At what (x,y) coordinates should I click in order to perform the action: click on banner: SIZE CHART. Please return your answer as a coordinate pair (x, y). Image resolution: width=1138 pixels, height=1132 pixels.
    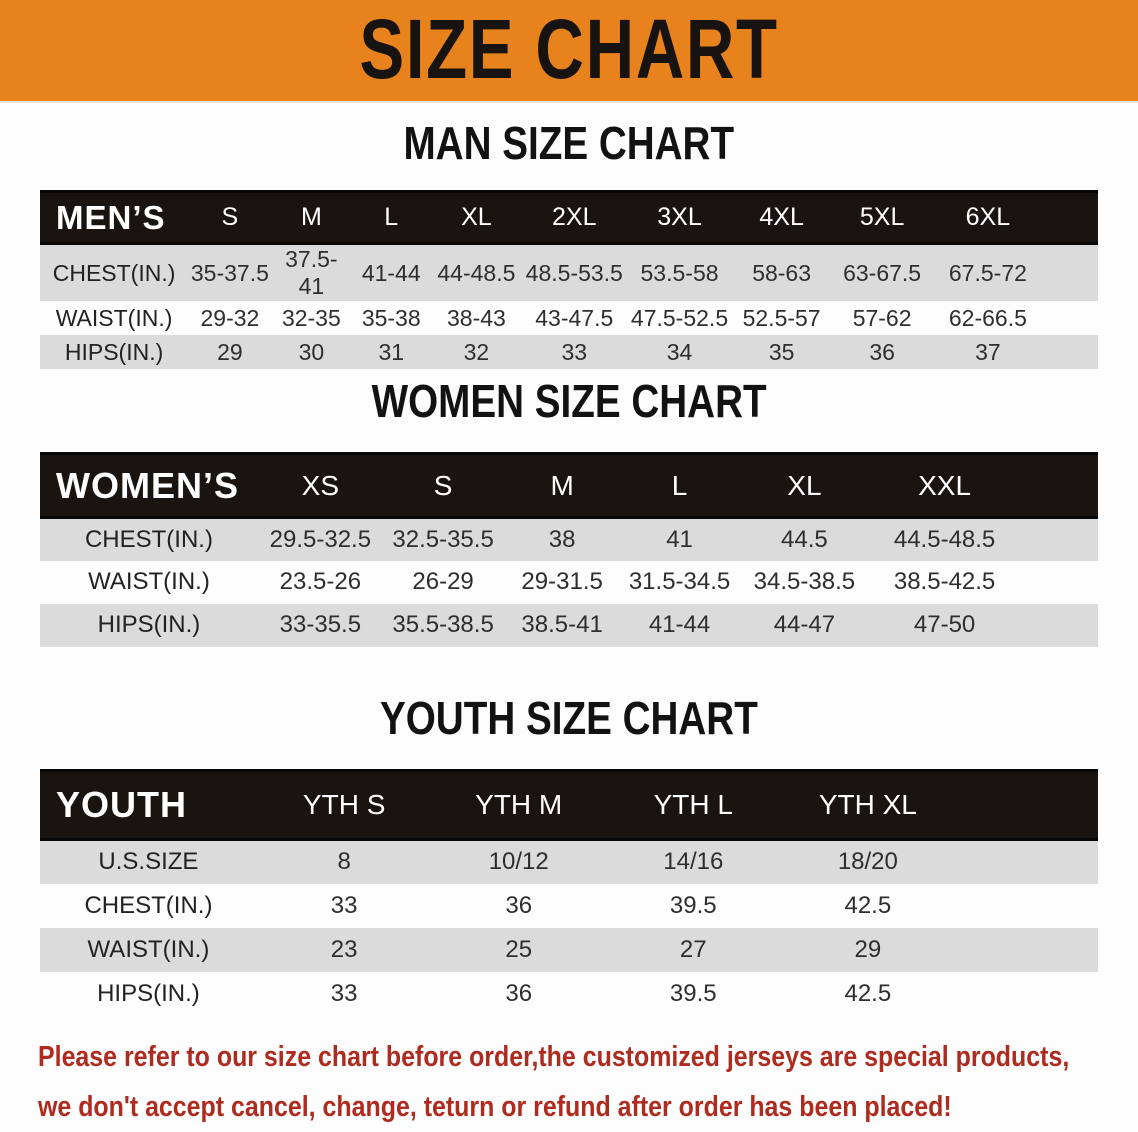
    Looking at the image, I should click on (569, 51).